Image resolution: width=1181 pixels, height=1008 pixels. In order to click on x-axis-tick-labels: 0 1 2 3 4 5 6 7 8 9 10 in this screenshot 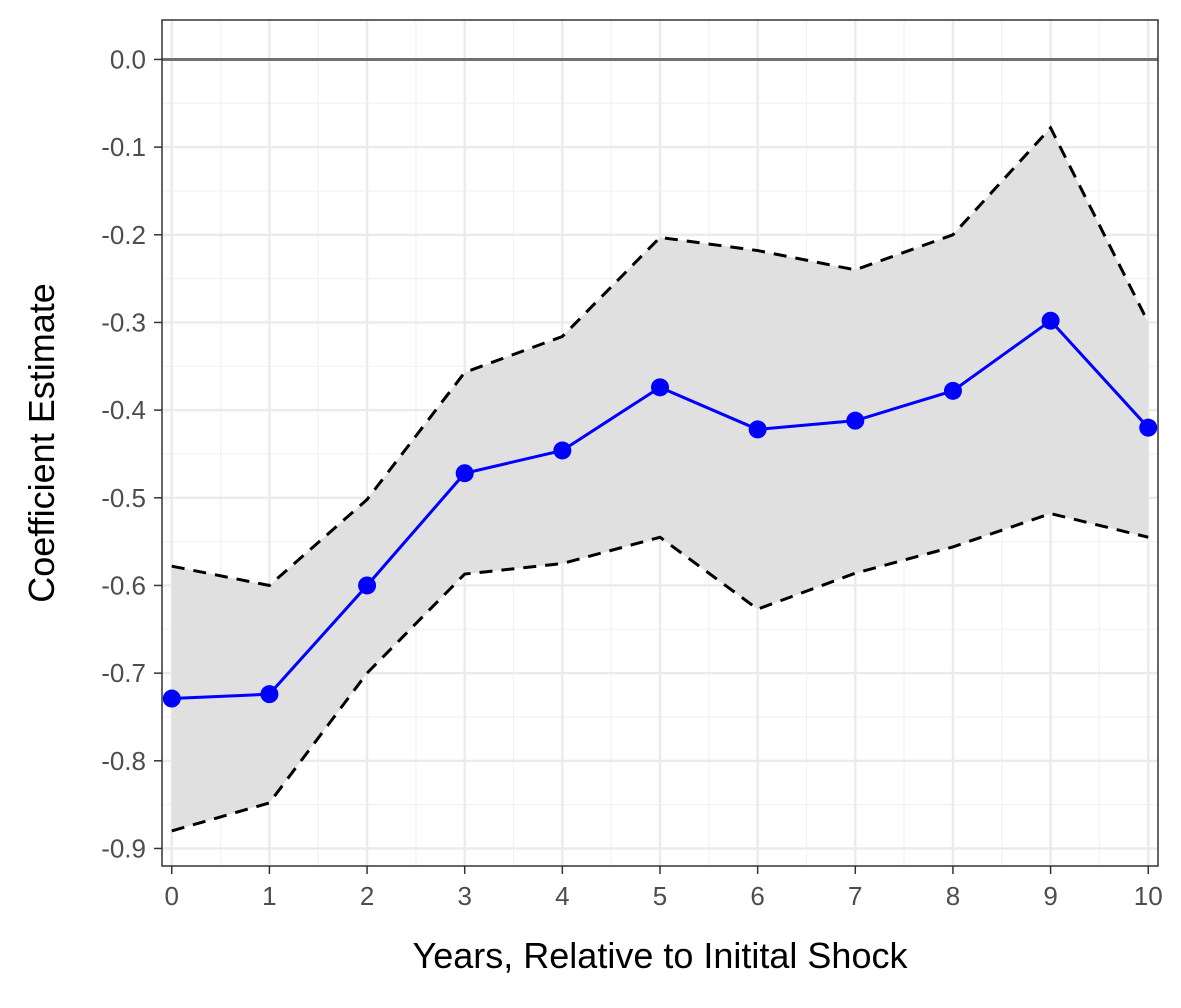, I will do `click(664, 896)`.